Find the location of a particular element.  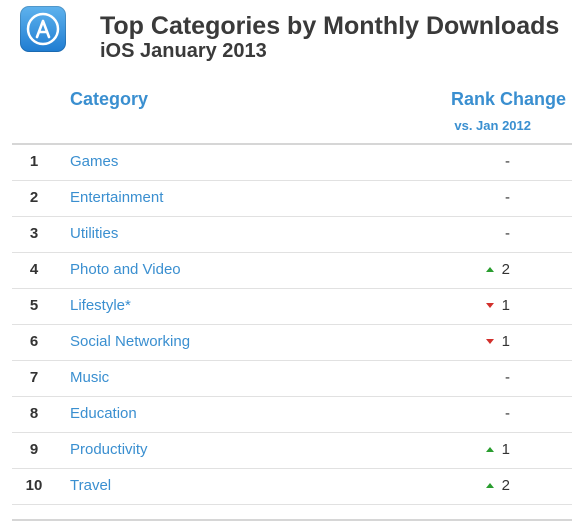

rank-number: 1 is located at coordinates (34, 161).